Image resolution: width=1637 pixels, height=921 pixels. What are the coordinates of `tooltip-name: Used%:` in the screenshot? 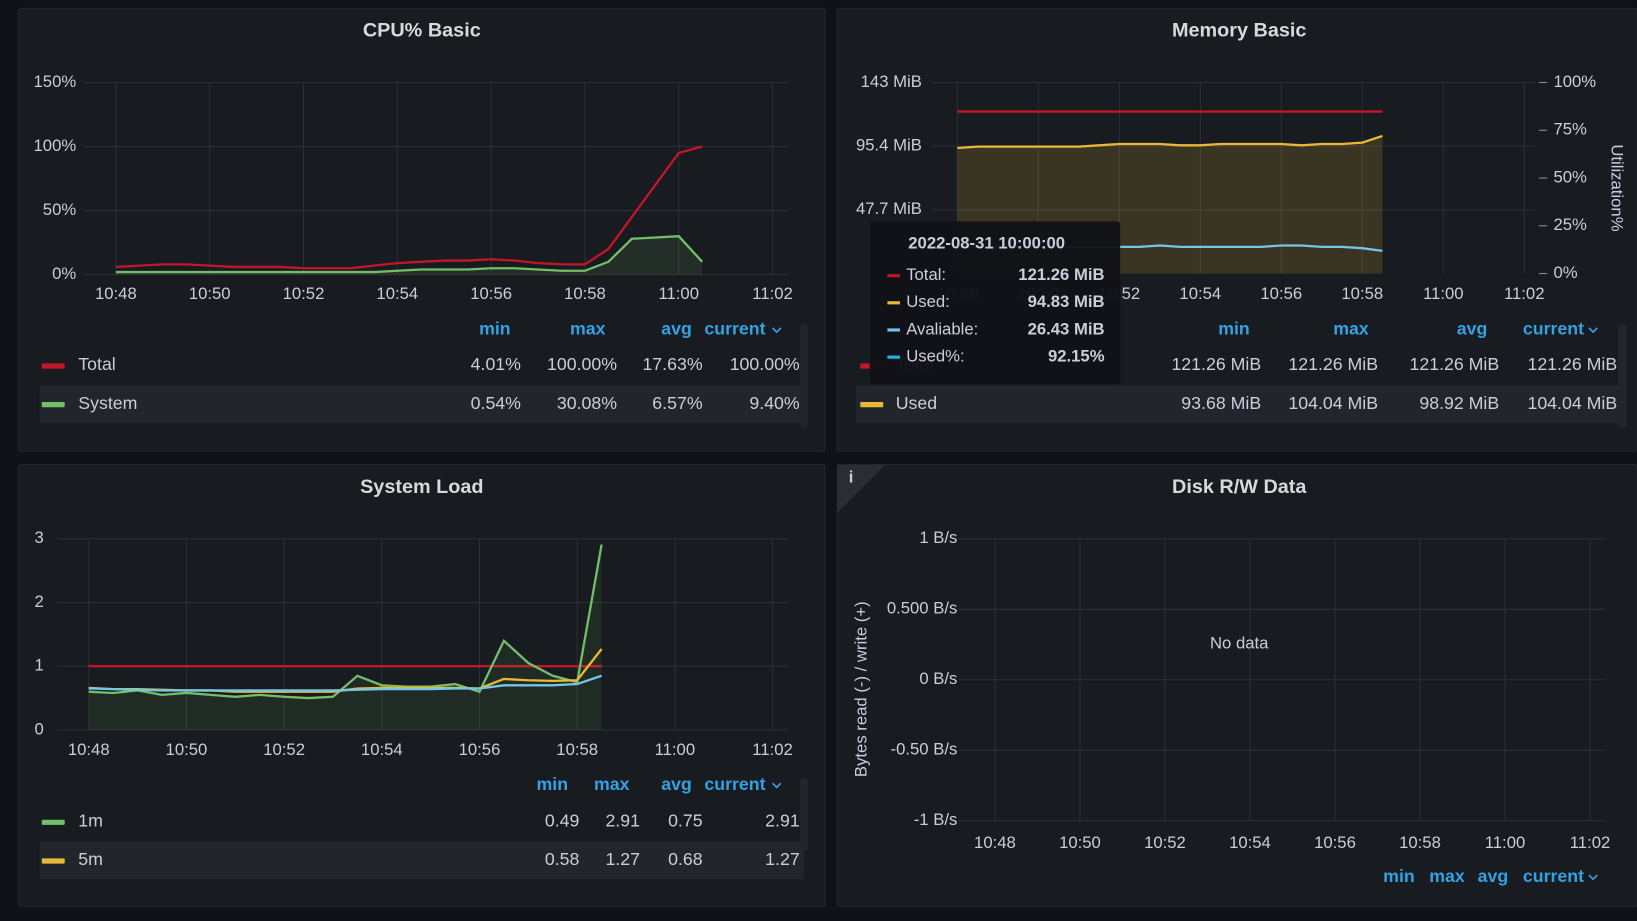 It's located at (935, 356).